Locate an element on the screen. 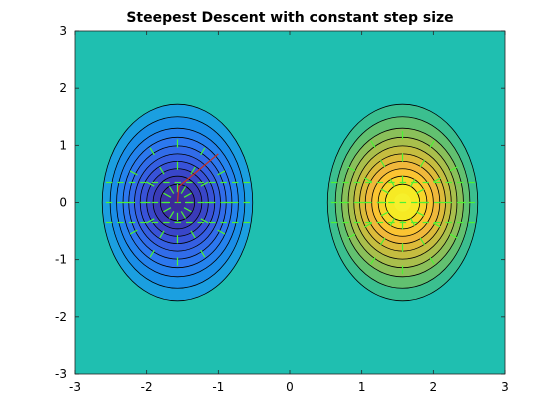 The height and width of the screenshot is (420, 560). x-tick-label: 0 is located at coordinates (290, 387).